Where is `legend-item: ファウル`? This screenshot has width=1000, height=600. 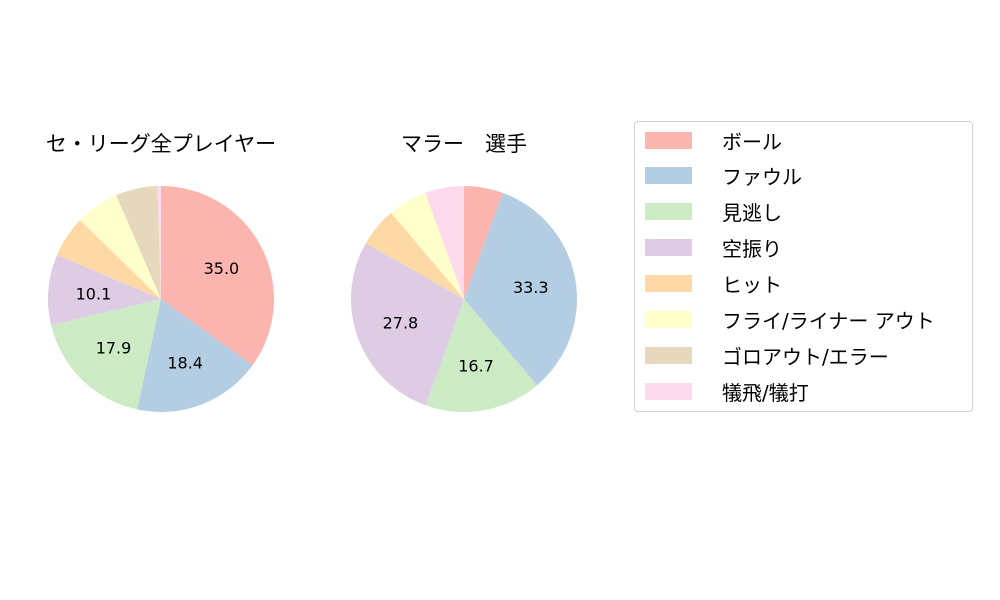
legend-item: ファウル is located at coordinates (723, 177).